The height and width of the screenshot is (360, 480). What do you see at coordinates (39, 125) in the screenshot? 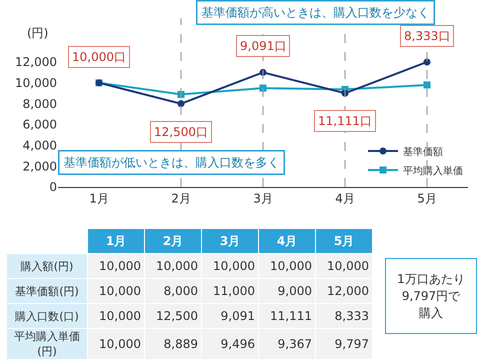
I see `y-tick-label: 6,000` at bounding box center [39, 125].